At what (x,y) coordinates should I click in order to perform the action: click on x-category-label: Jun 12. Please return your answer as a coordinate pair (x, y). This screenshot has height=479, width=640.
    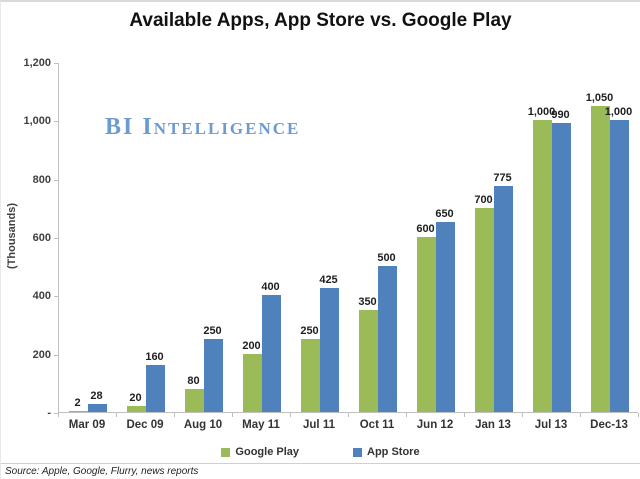
    Looking at the image, I should click on (435, 425).